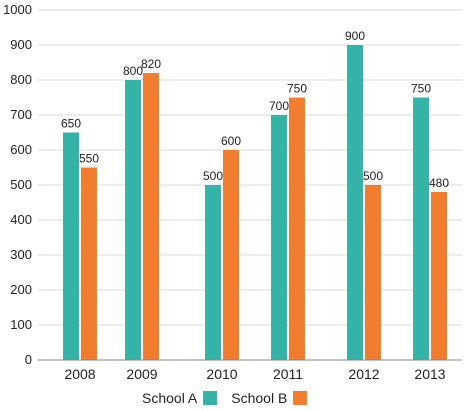 The image size is (474, 411). I want to click on bar-school-a-2010, so click(213, 272).